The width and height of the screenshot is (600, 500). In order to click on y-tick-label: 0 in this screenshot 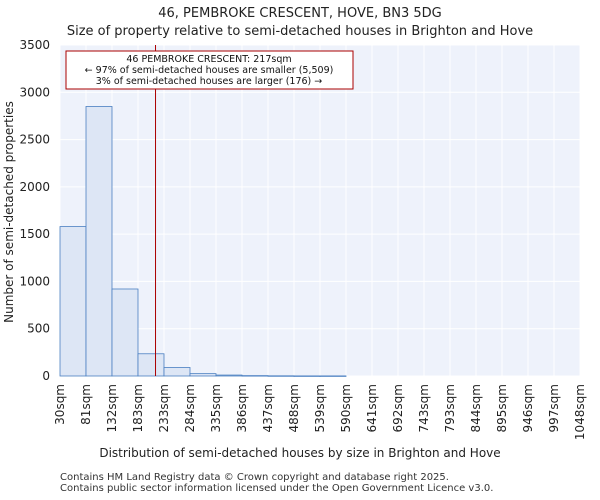, I will do `click(46, 376)`.